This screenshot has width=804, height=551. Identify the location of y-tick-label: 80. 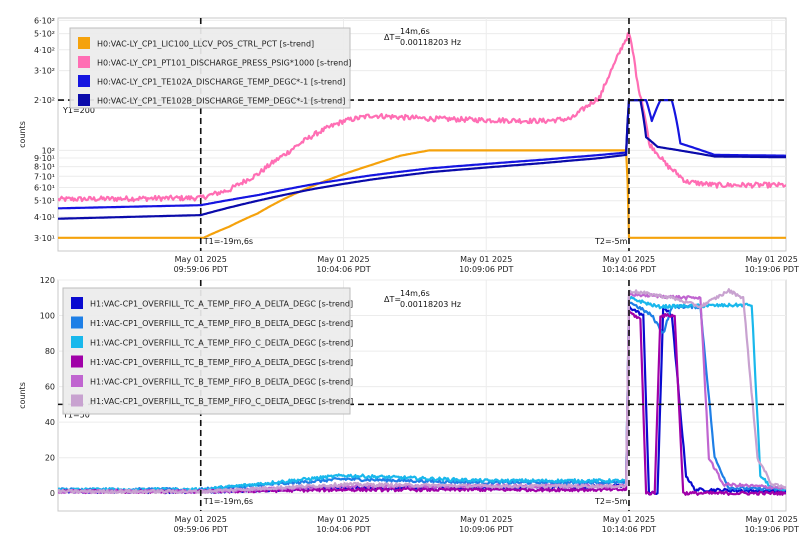
(50, 351).